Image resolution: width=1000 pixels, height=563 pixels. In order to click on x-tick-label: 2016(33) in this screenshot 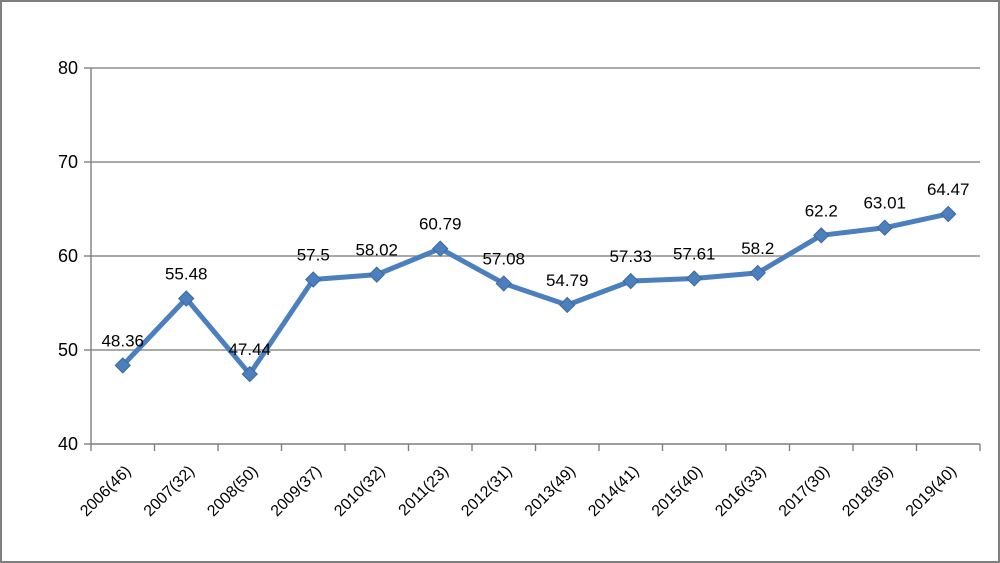, I will do `click(740, 491)`.